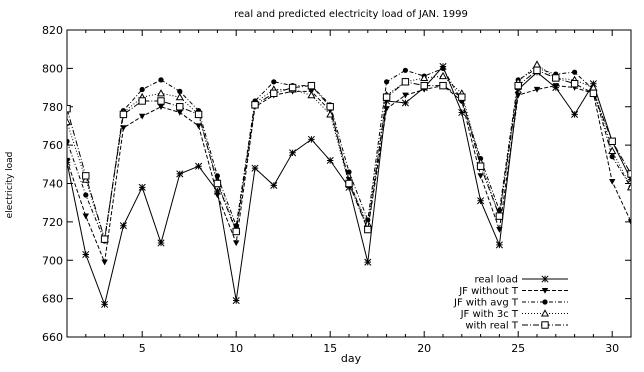 This screenshot has width=644, height=372. I want to click on legend-label-4: with real T, so click(492, 326).